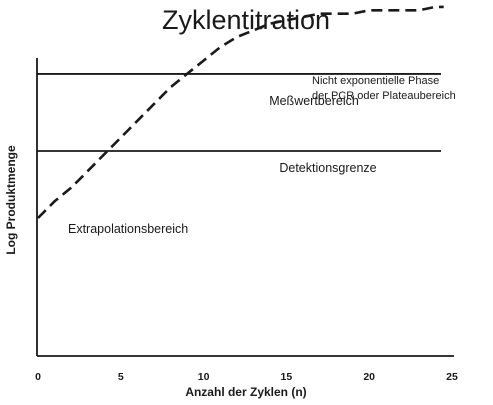 This screenshot has height=405, width=493. What do you see at coordinates (327, 168) in the screenshot?
I see `reference-line-label: Detektionsgrenze` at bounding box center [327, 168].